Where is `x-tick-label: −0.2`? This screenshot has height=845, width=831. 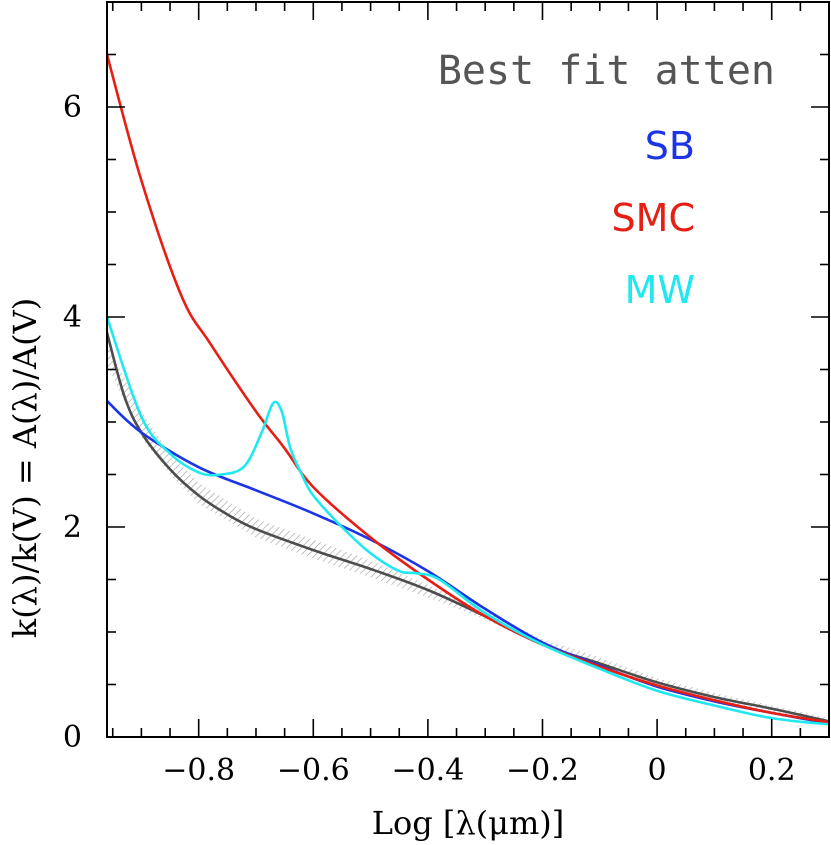 x-tick-label: −0.2 is located at coordinates (542, 770).